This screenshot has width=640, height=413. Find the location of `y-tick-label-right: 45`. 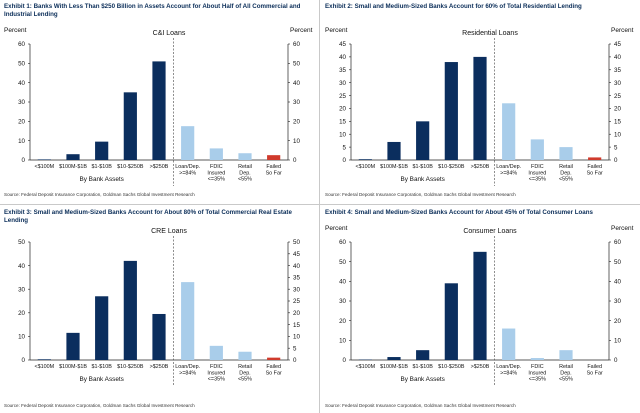

y-tick-label-right: 45 is located at coordinates (617, 44).